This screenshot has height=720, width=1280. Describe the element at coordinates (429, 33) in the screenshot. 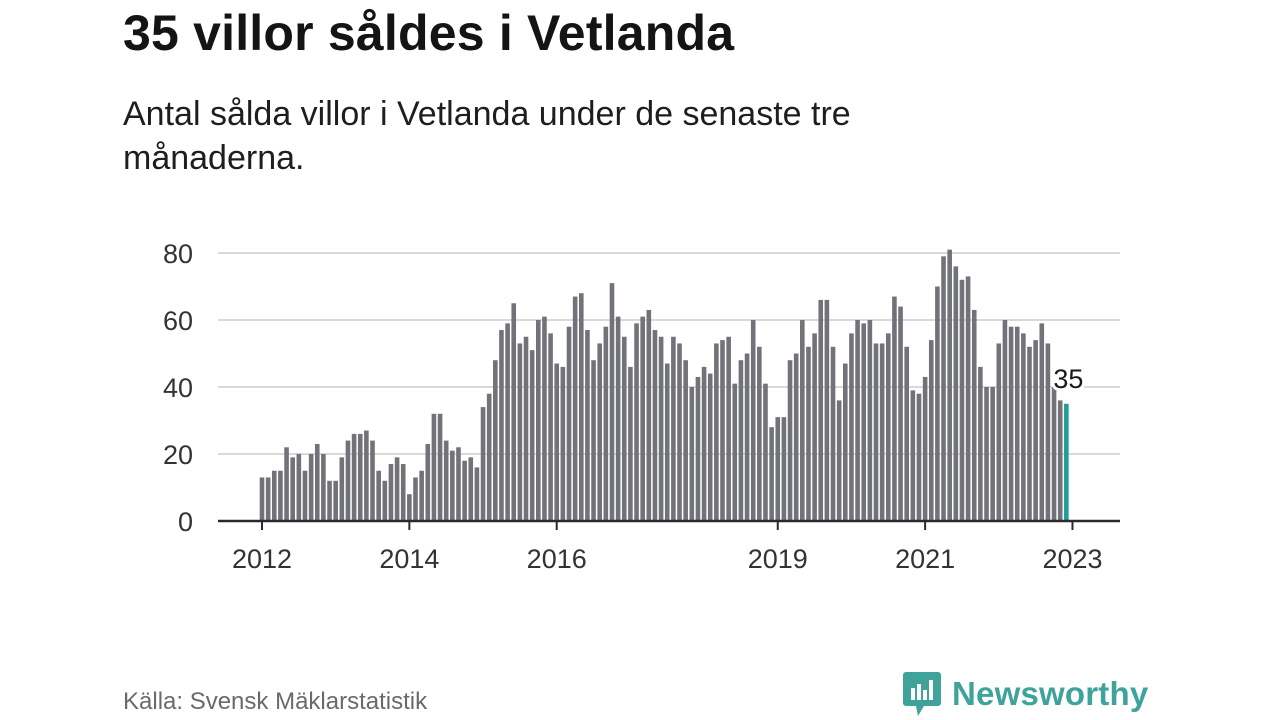

I see `page-title: 35 villor såldes i Vetlanda` at that location.